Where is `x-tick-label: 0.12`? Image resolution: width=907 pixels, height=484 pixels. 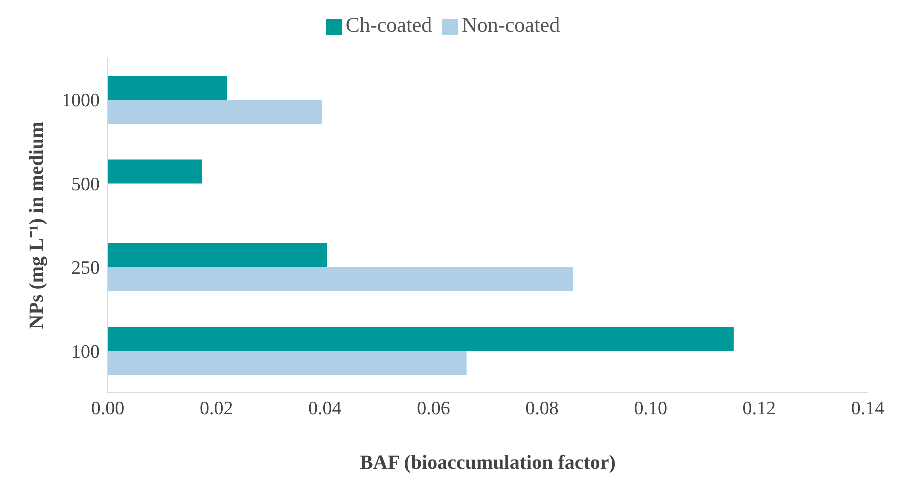
x-tick-label: 0.12 is located at coordinates (759, 409).